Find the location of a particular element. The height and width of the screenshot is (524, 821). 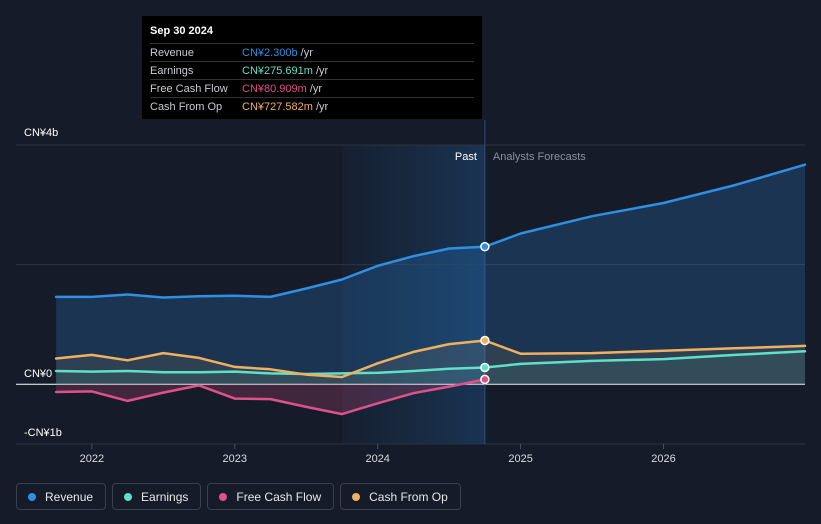

x-tick-label: 2022 is located at coordinates (92, 459).